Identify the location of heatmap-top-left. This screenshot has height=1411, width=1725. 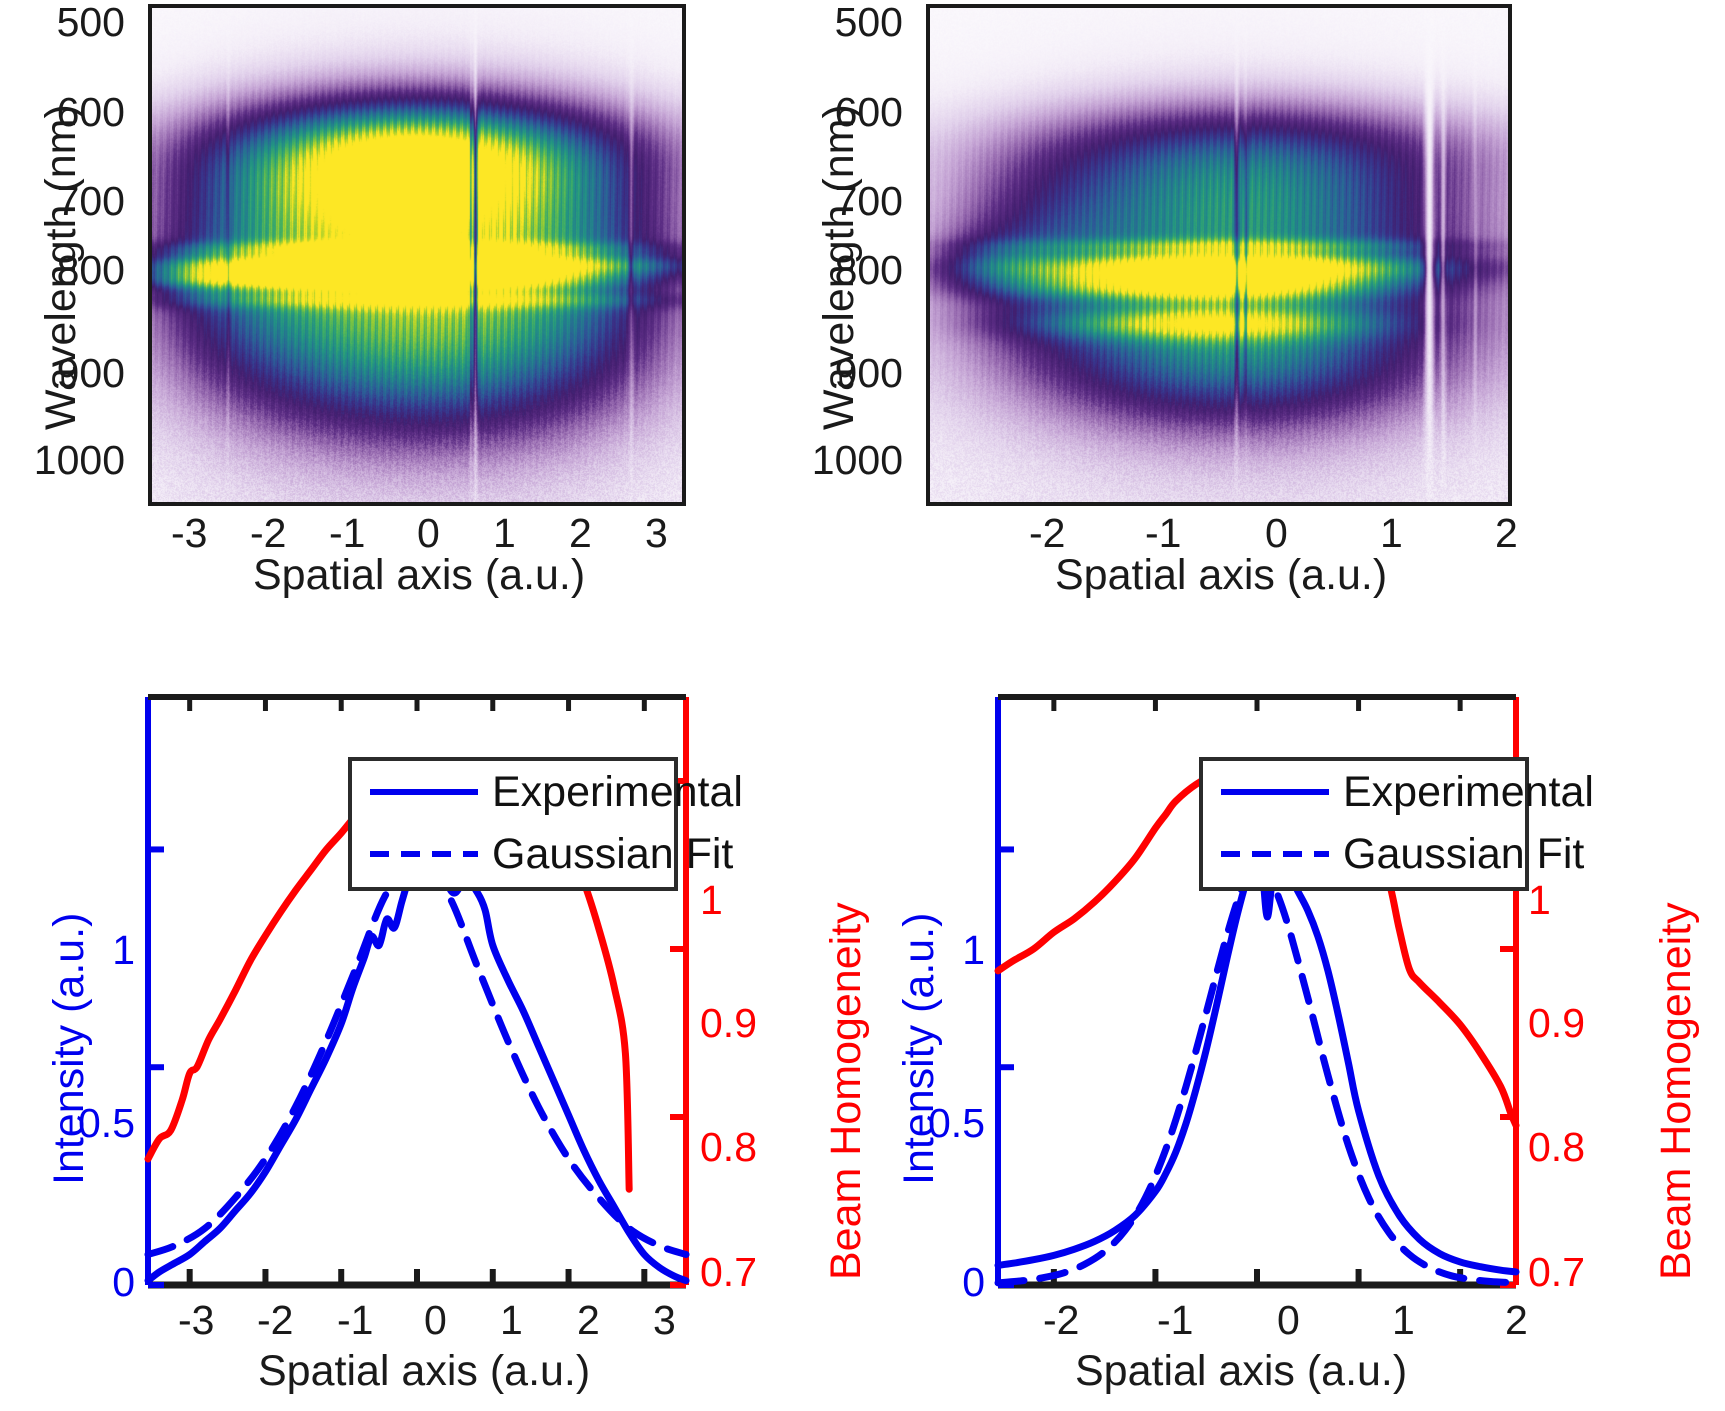
(417, 255).